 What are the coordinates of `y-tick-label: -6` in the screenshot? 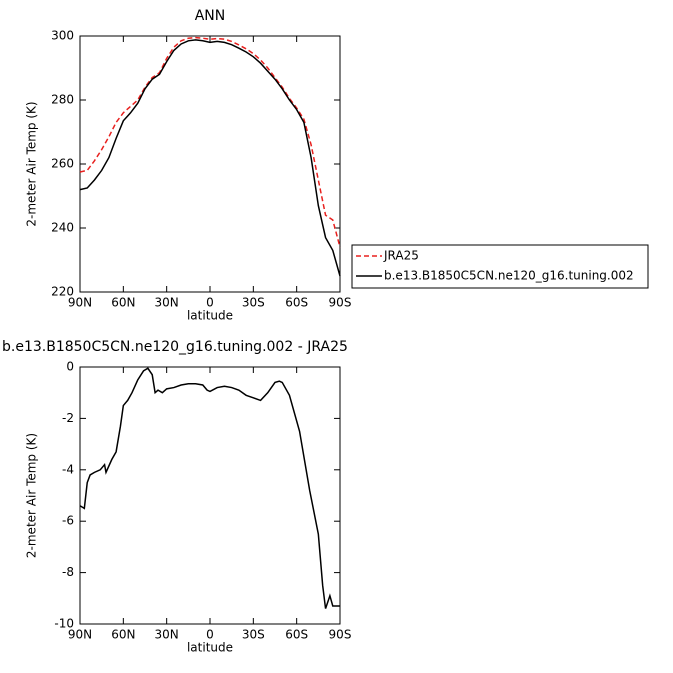 It's located at (68, 521).